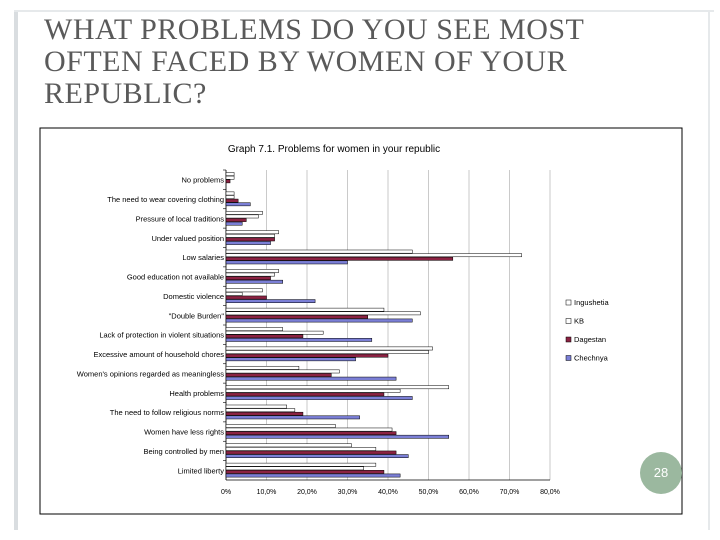  I want to click on x-tick-label: 80,0%, so click(550, 492).